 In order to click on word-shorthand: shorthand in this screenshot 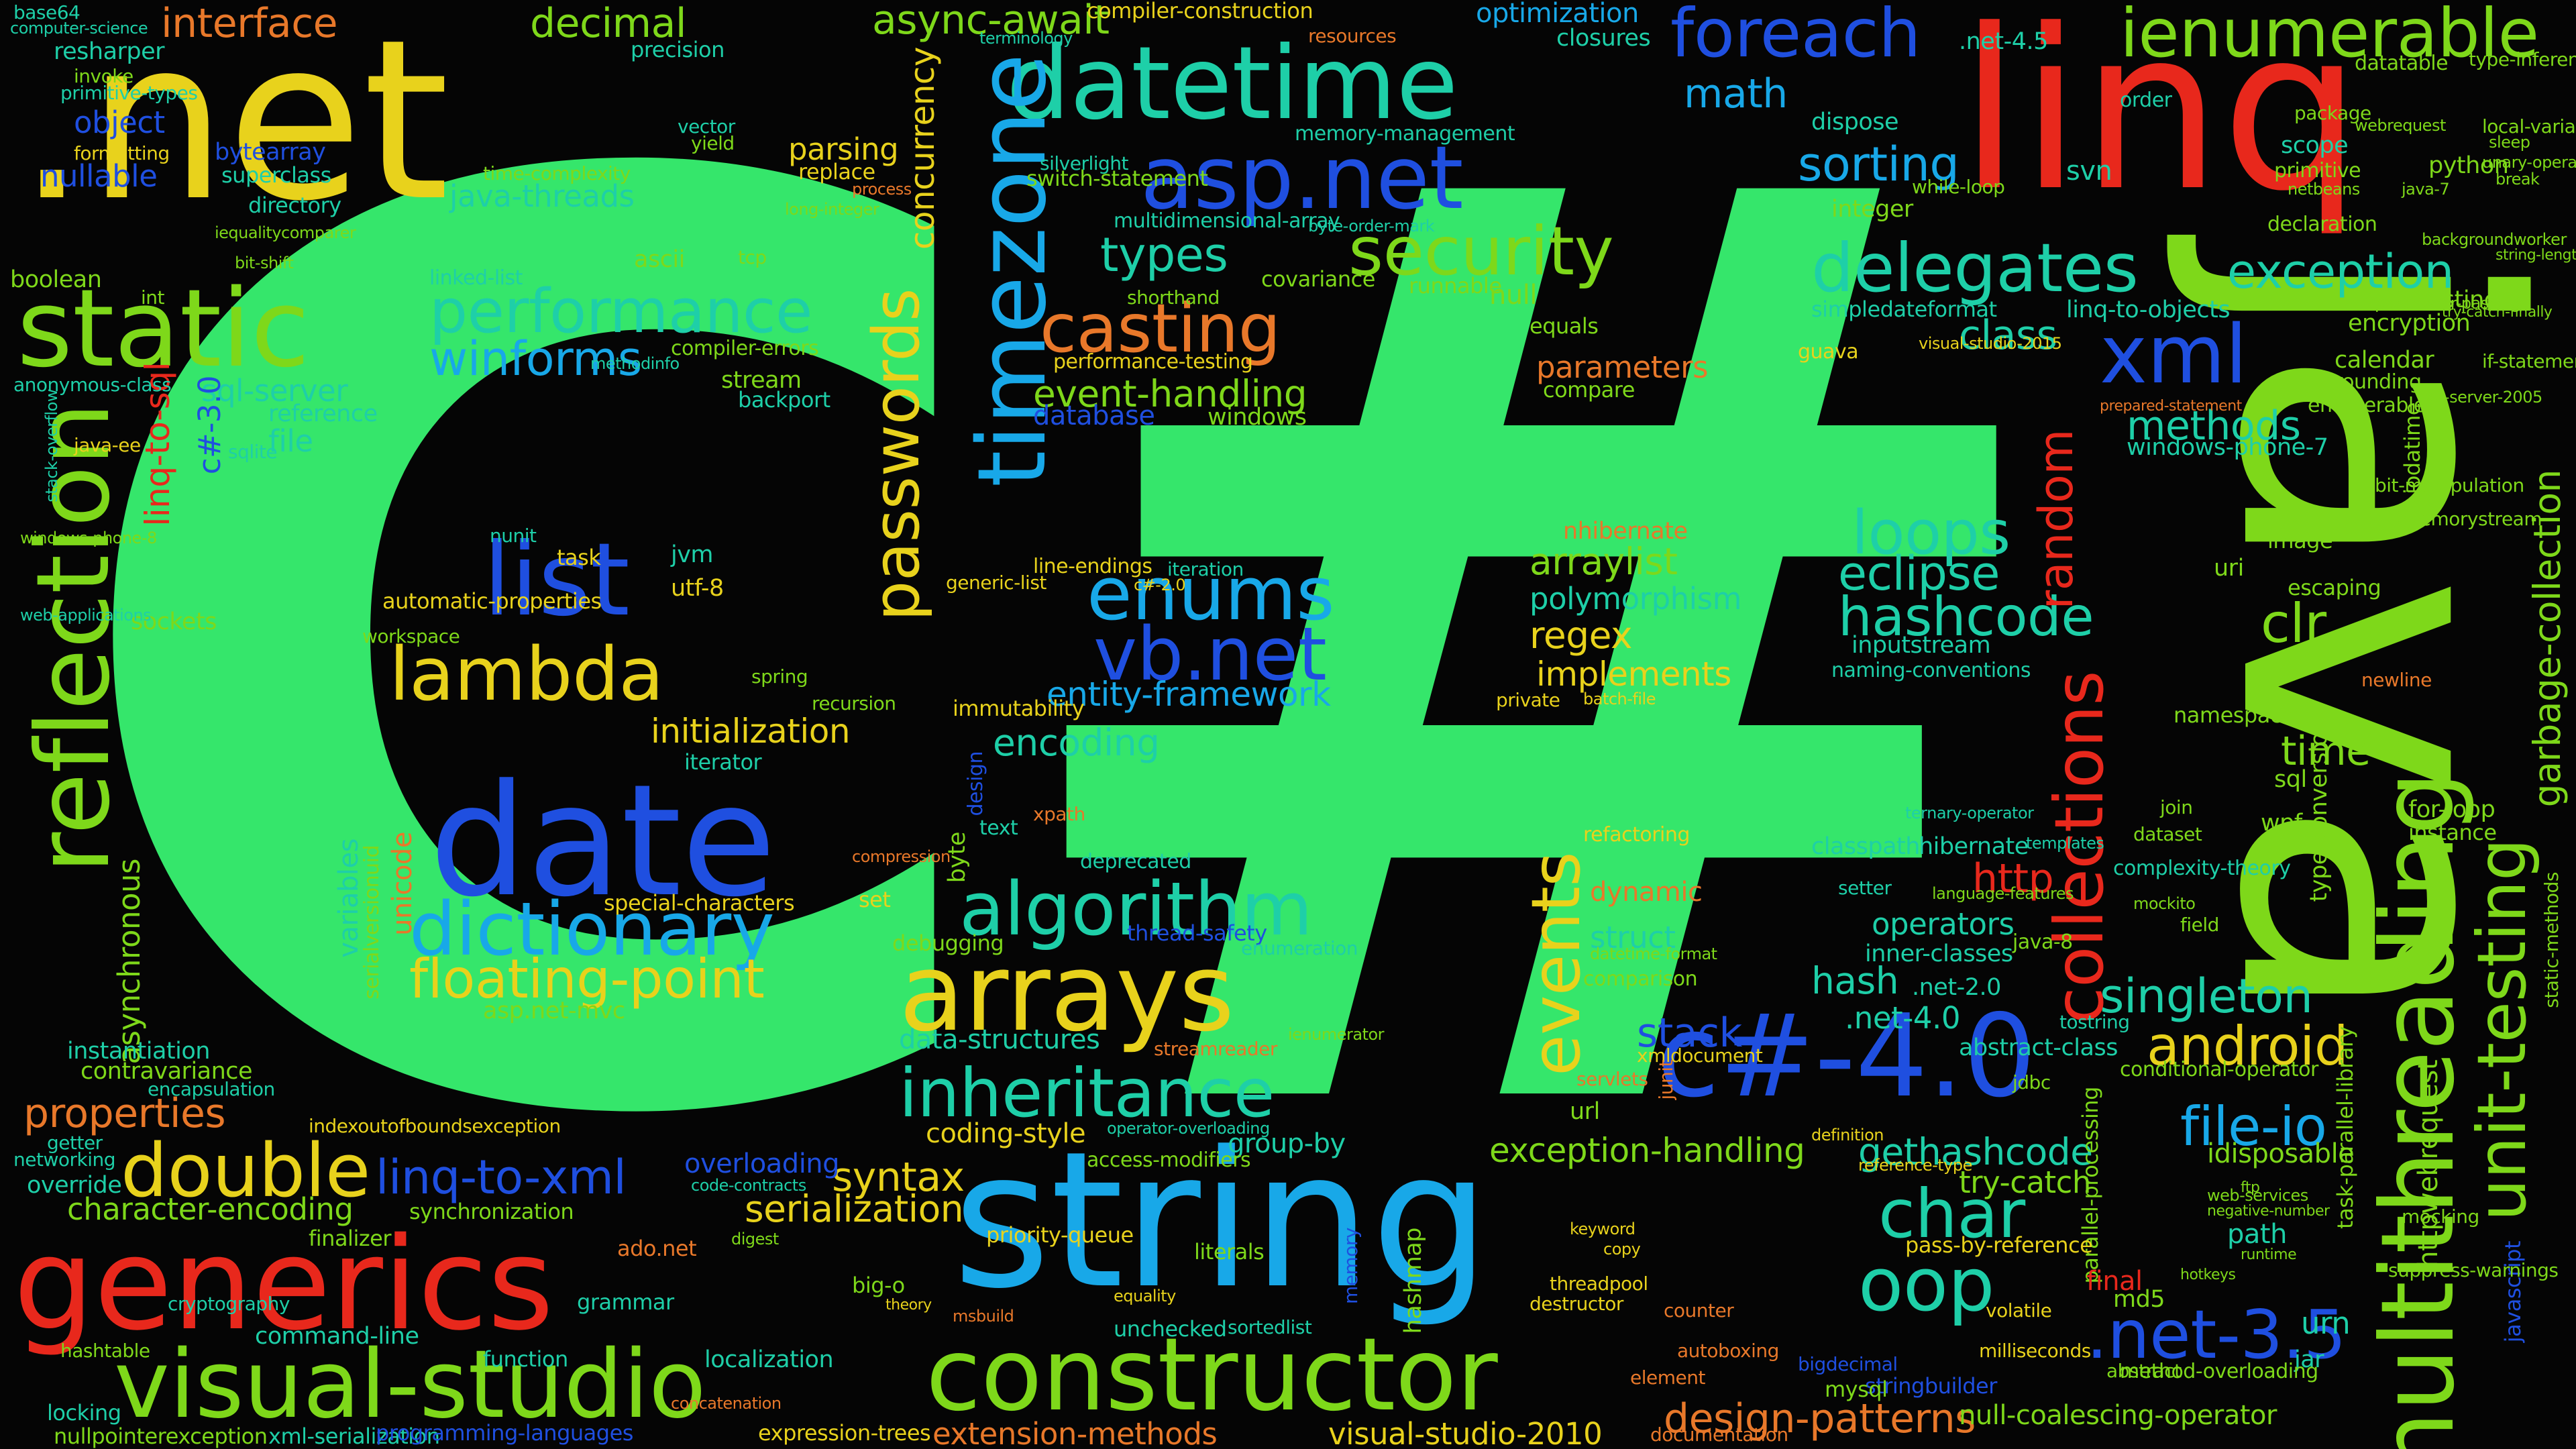, I will do `click(1173, 297)`.